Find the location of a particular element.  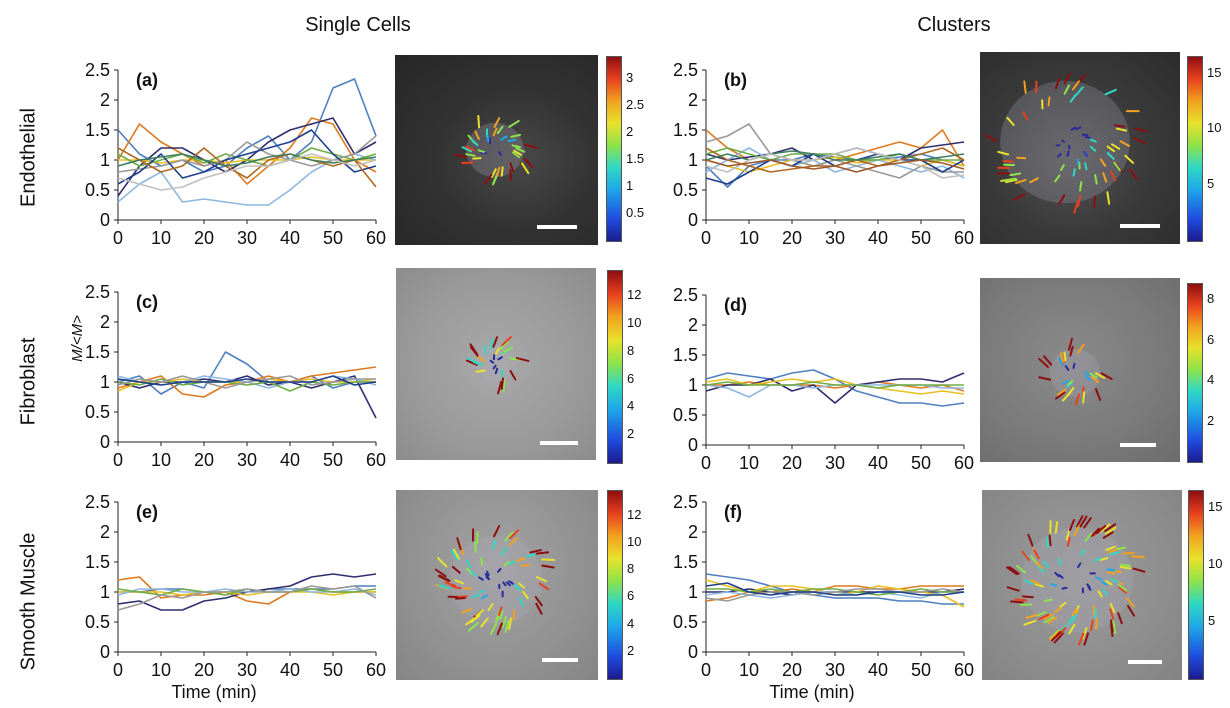

colorbar-e is located at coordinates (615, 585).